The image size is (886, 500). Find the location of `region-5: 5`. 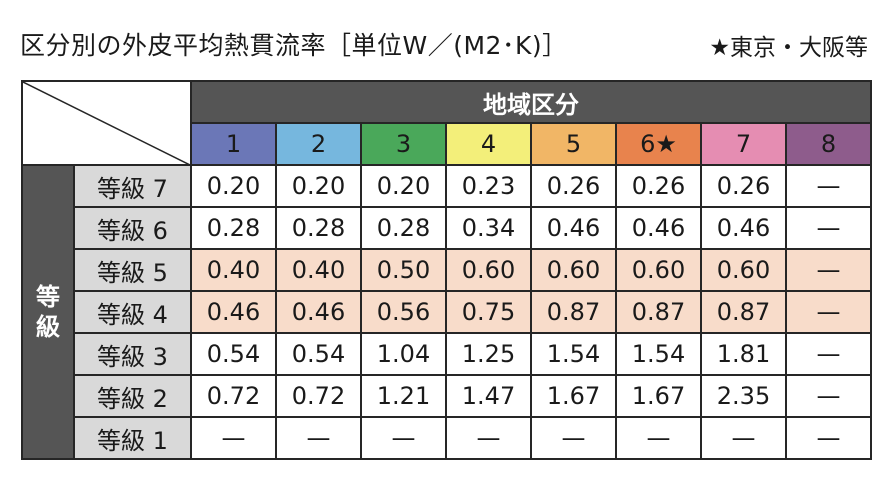

region-5: 5 is located at coordinates (573, 144).